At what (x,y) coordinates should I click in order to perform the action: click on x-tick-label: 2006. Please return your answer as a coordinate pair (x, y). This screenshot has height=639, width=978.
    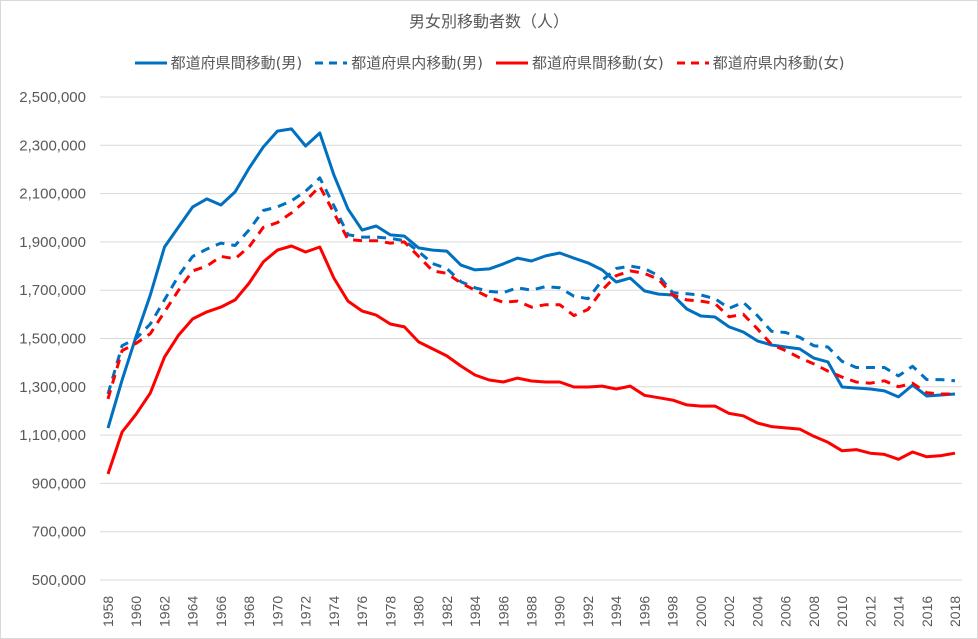
    Looking at the image, I should click on (786, 611).